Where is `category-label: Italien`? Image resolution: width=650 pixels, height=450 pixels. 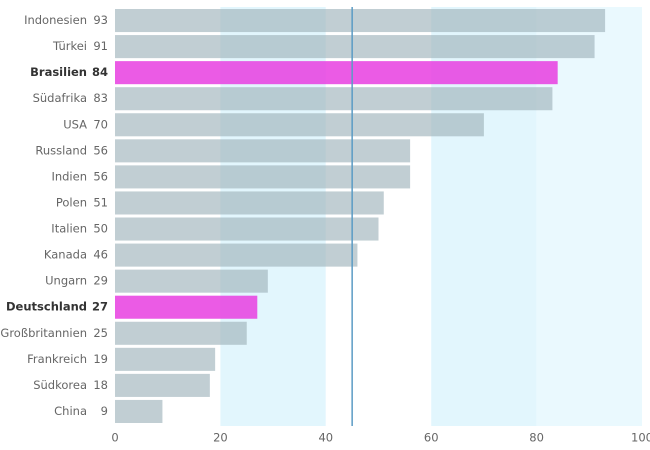 category-label: Italien is located at coordinates (69, 229).